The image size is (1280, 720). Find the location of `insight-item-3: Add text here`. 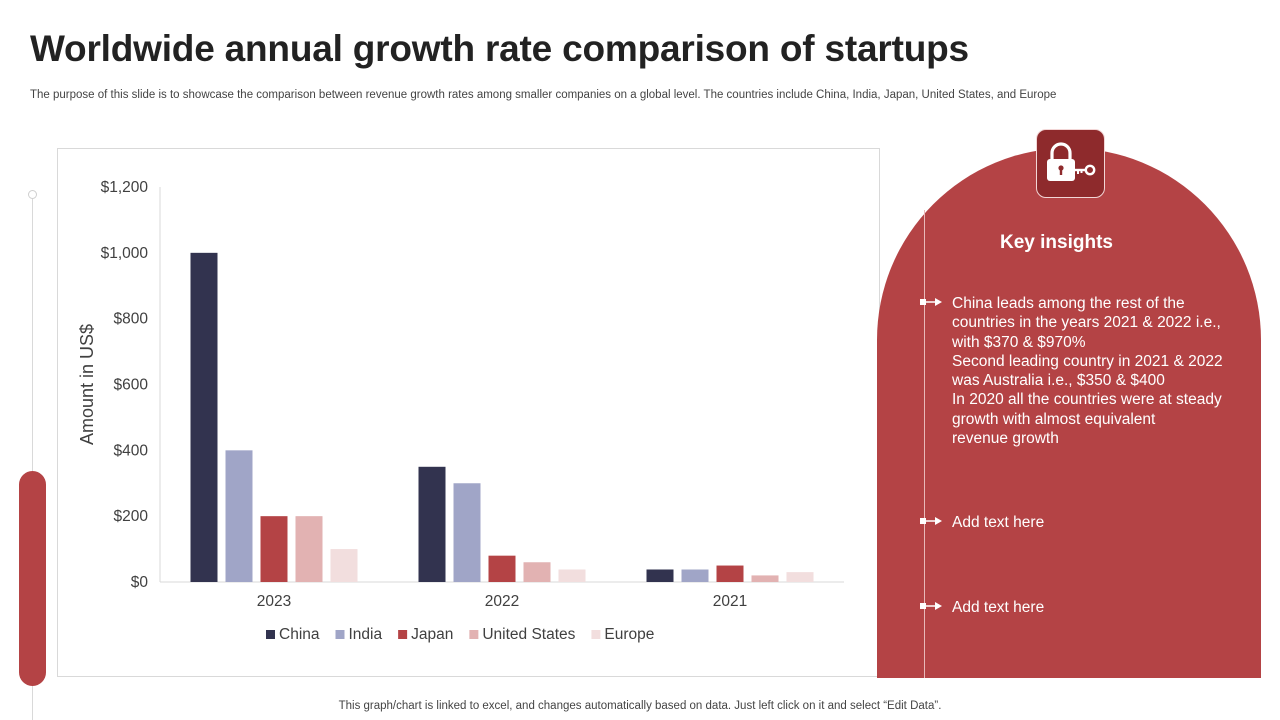

insight-item-3: Add text here is located at coordinates (998, 607).